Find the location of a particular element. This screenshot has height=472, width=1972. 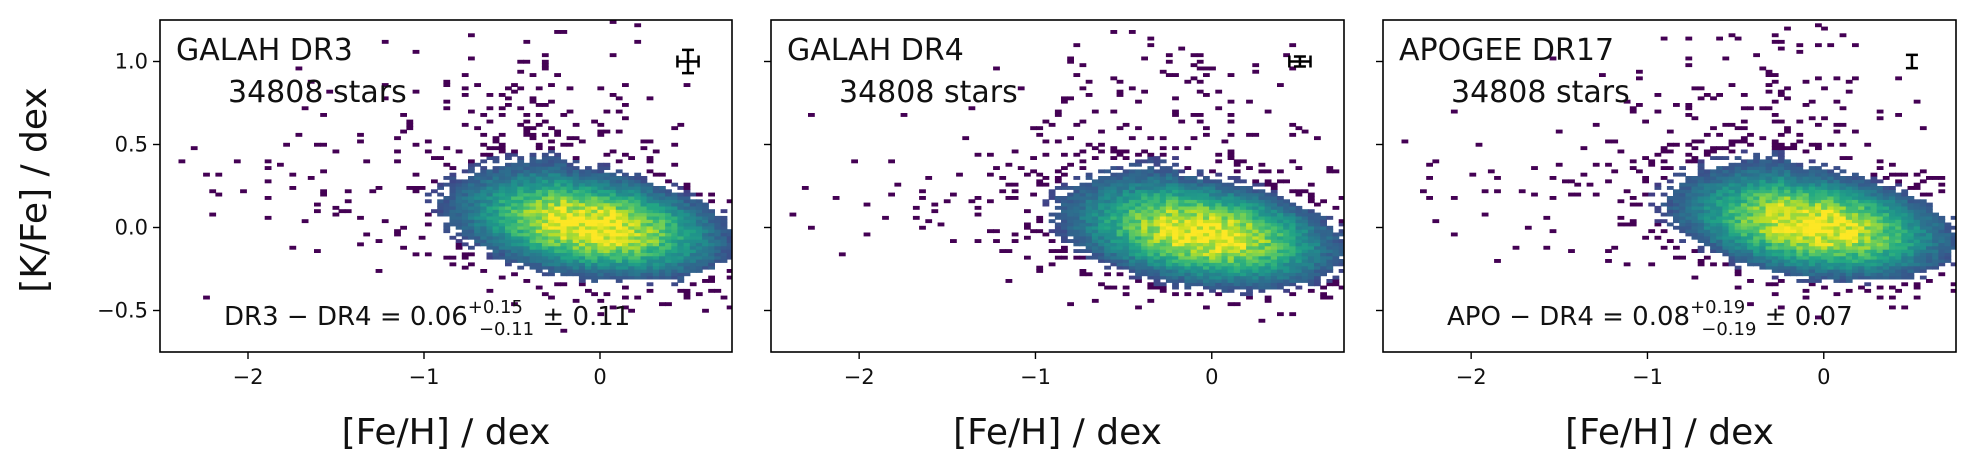

x-tick-label: −1 is located at coordinates (1647, 377).